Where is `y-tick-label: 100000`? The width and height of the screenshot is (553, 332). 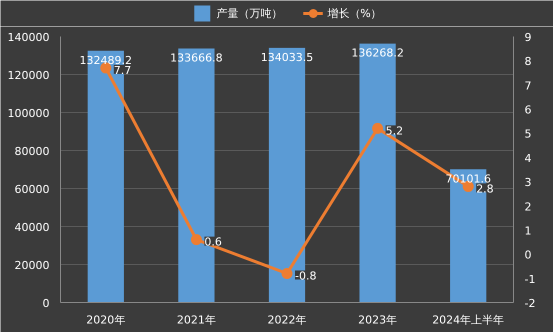
y-tick-label: 100000 is located at coordinates (29, 113).